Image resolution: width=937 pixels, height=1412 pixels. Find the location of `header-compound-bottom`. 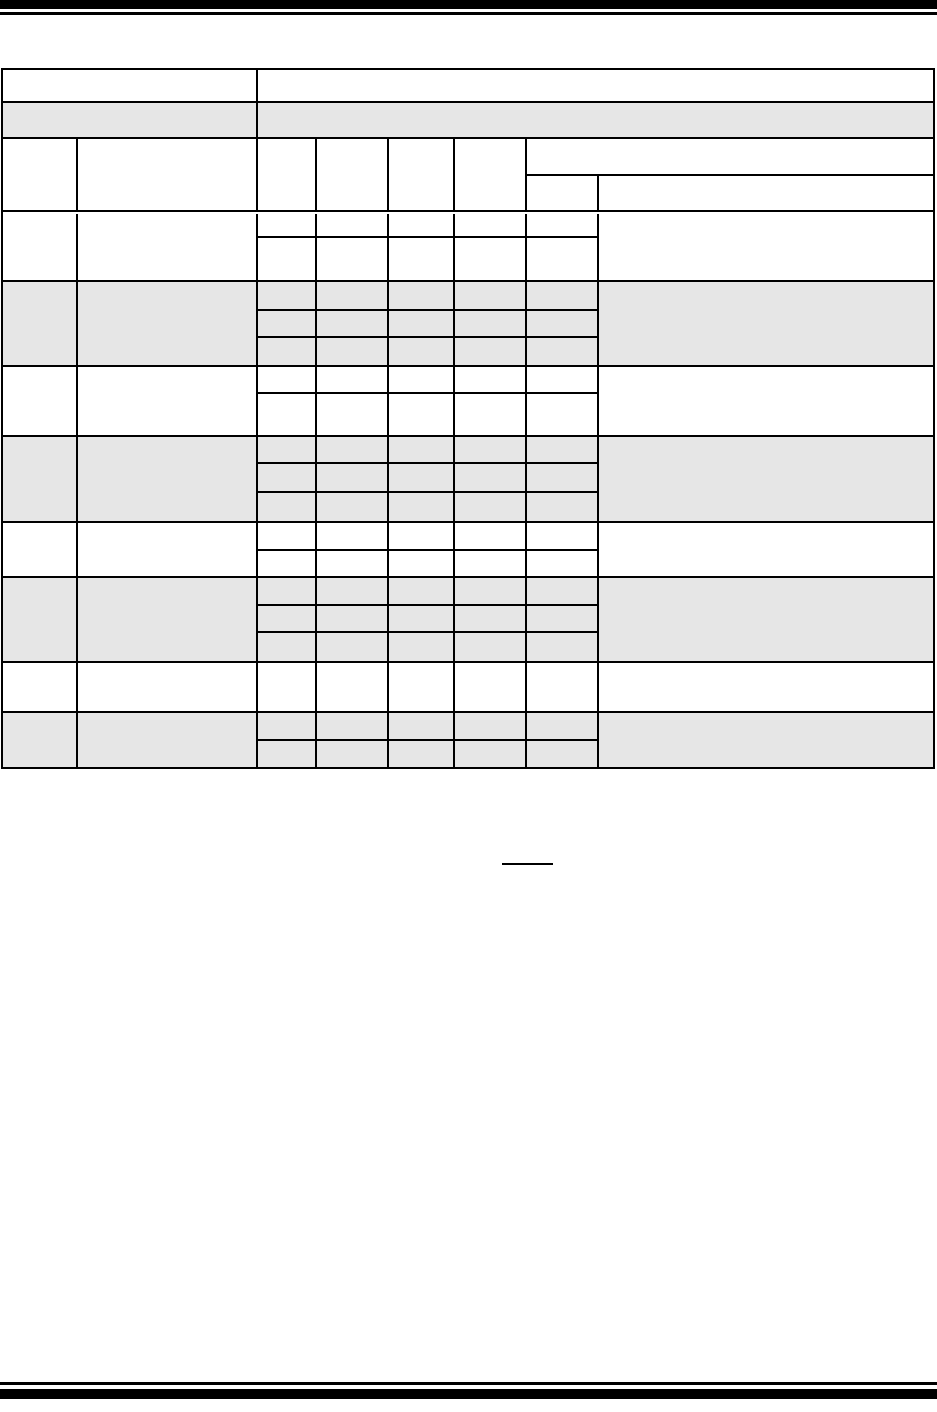

header-compound-bottom is located at coordinates (730, 193).